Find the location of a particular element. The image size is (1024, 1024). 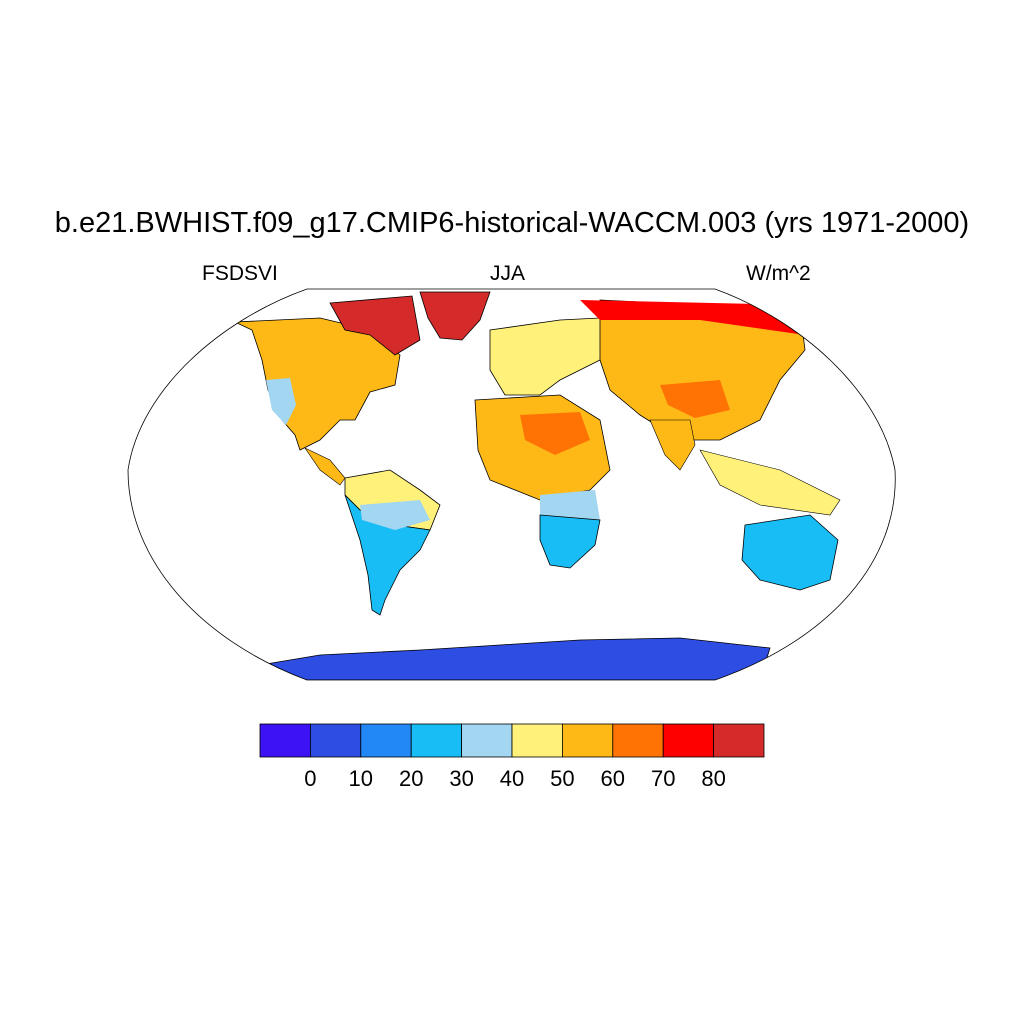

antarctica is located at coordinates (515, 658).